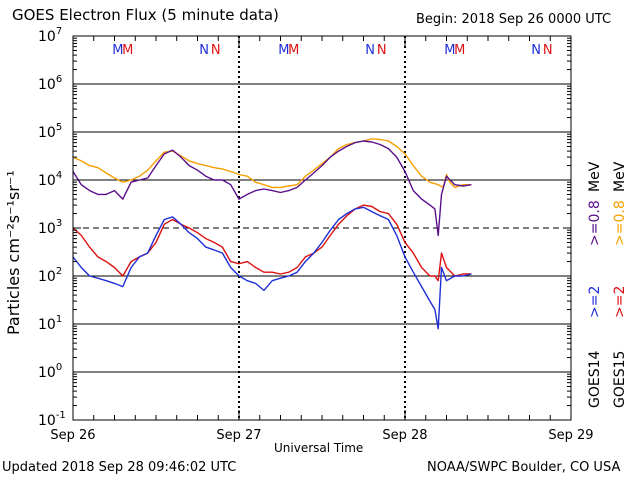  Describe the element at coordinates (595, 176) in the screenshot. I see `legend-unit-low: MeV` at that location.